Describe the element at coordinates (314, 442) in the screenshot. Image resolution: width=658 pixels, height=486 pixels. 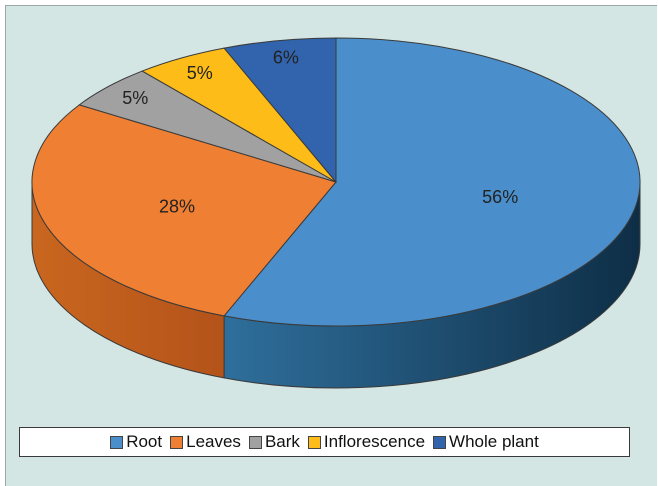
I see `legend-swatch-inflorescence` at that location.